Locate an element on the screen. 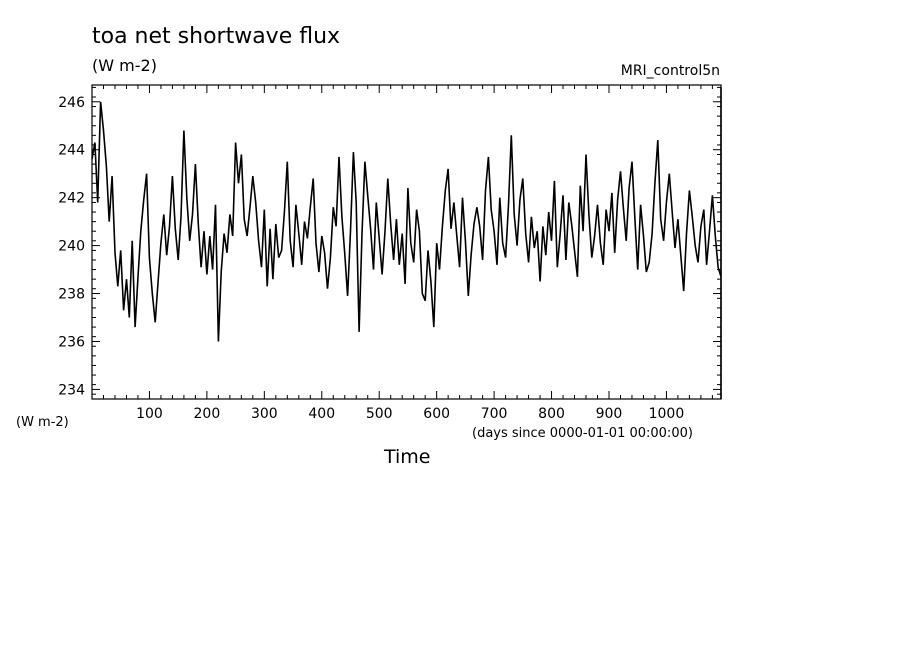  y-tick-label: 242 is located at coordinates (71, 199).